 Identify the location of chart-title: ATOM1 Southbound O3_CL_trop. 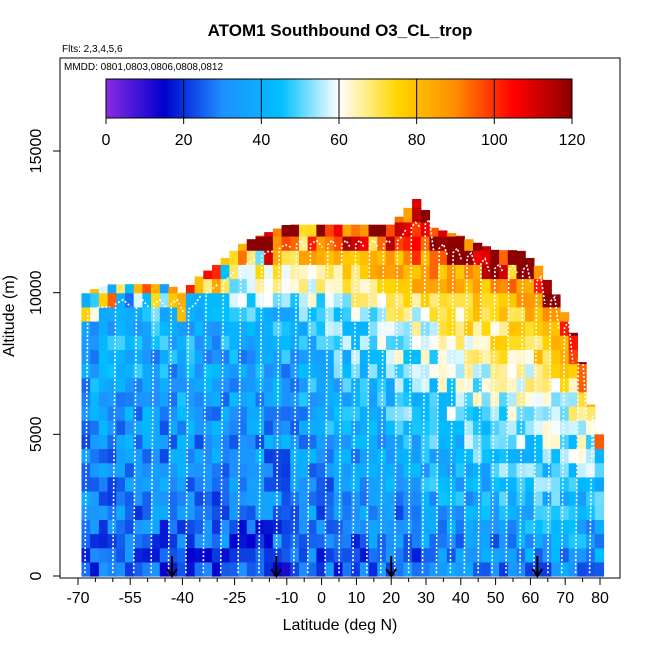
(340, 30).